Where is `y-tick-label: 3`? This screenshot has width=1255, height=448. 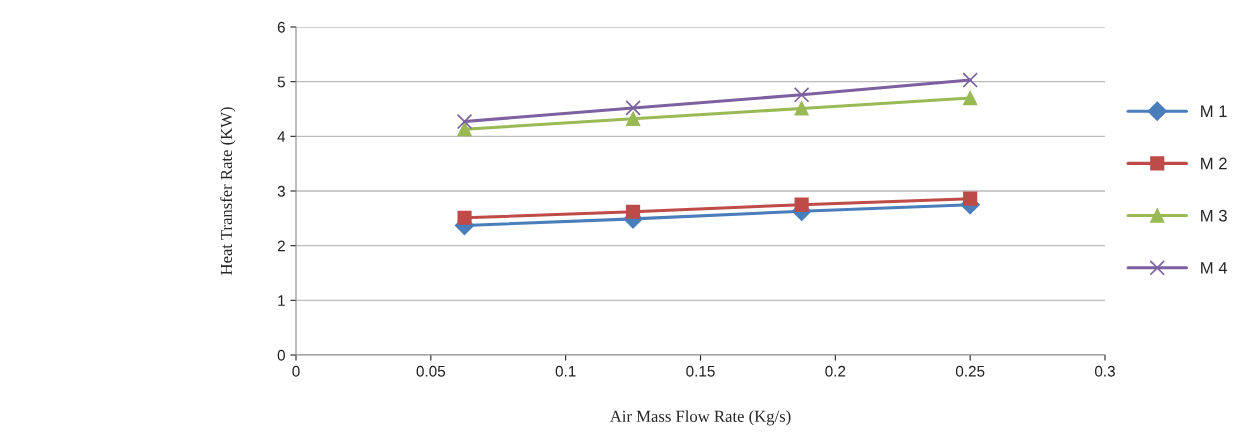 y-tick-label: 3 is located at coordinates (281, 191).